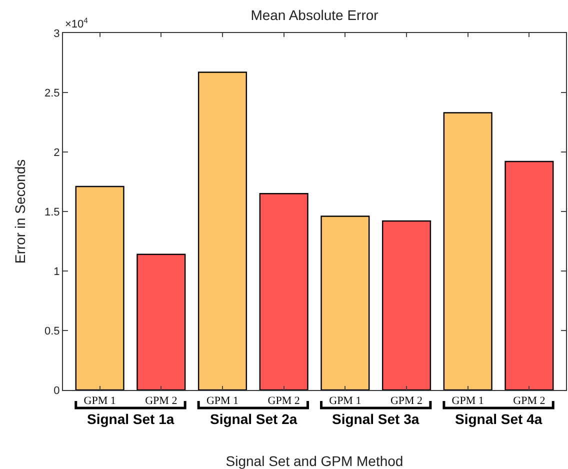 The image size is (568, 469). Describe the element at coordinates (52, 212) in the screenshot. I see `y-tick-label: 1.5` at that location.